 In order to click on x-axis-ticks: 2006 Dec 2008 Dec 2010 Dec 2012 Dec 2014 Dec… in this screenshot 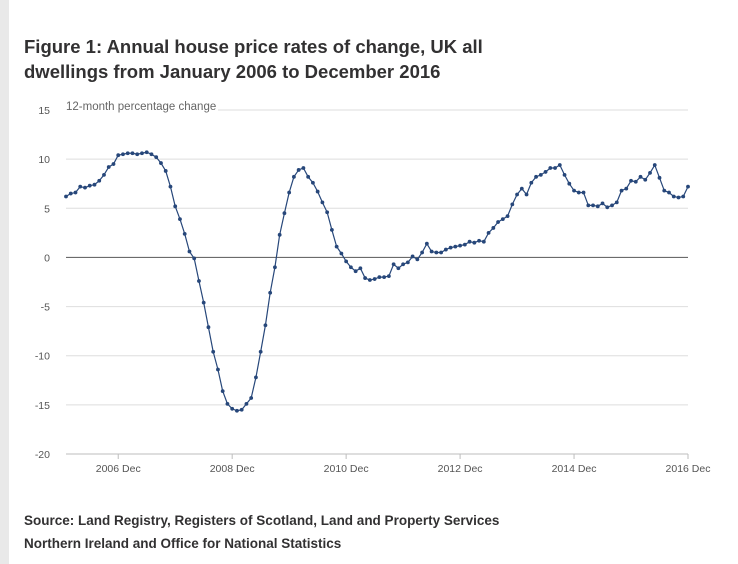, I will do `click(388, 464)`.